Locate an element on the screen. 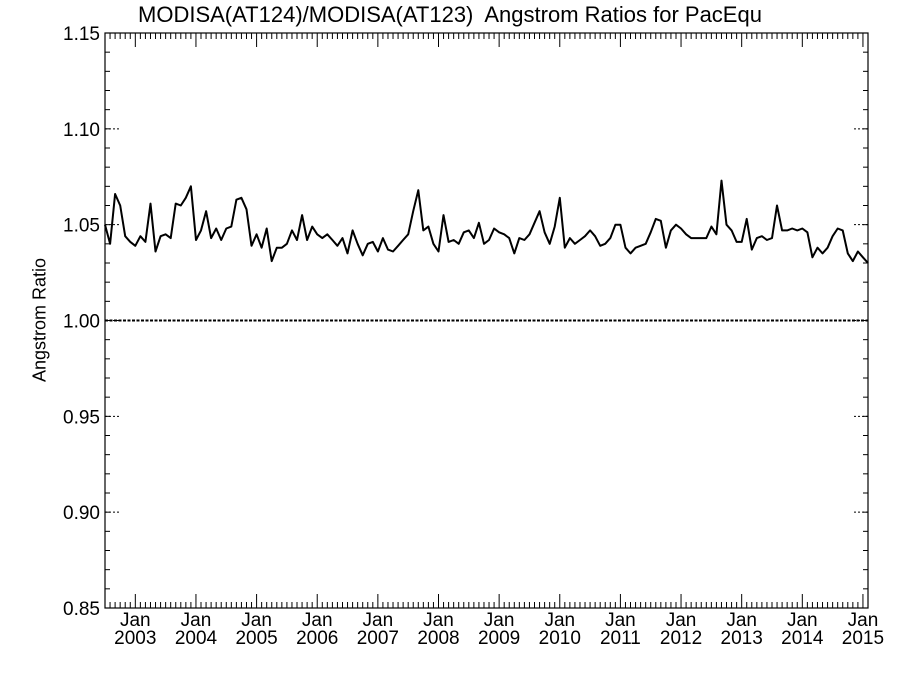 The image size is (900, 675). x-tick-year-label: 2008 is located at coordinates (438, 638).